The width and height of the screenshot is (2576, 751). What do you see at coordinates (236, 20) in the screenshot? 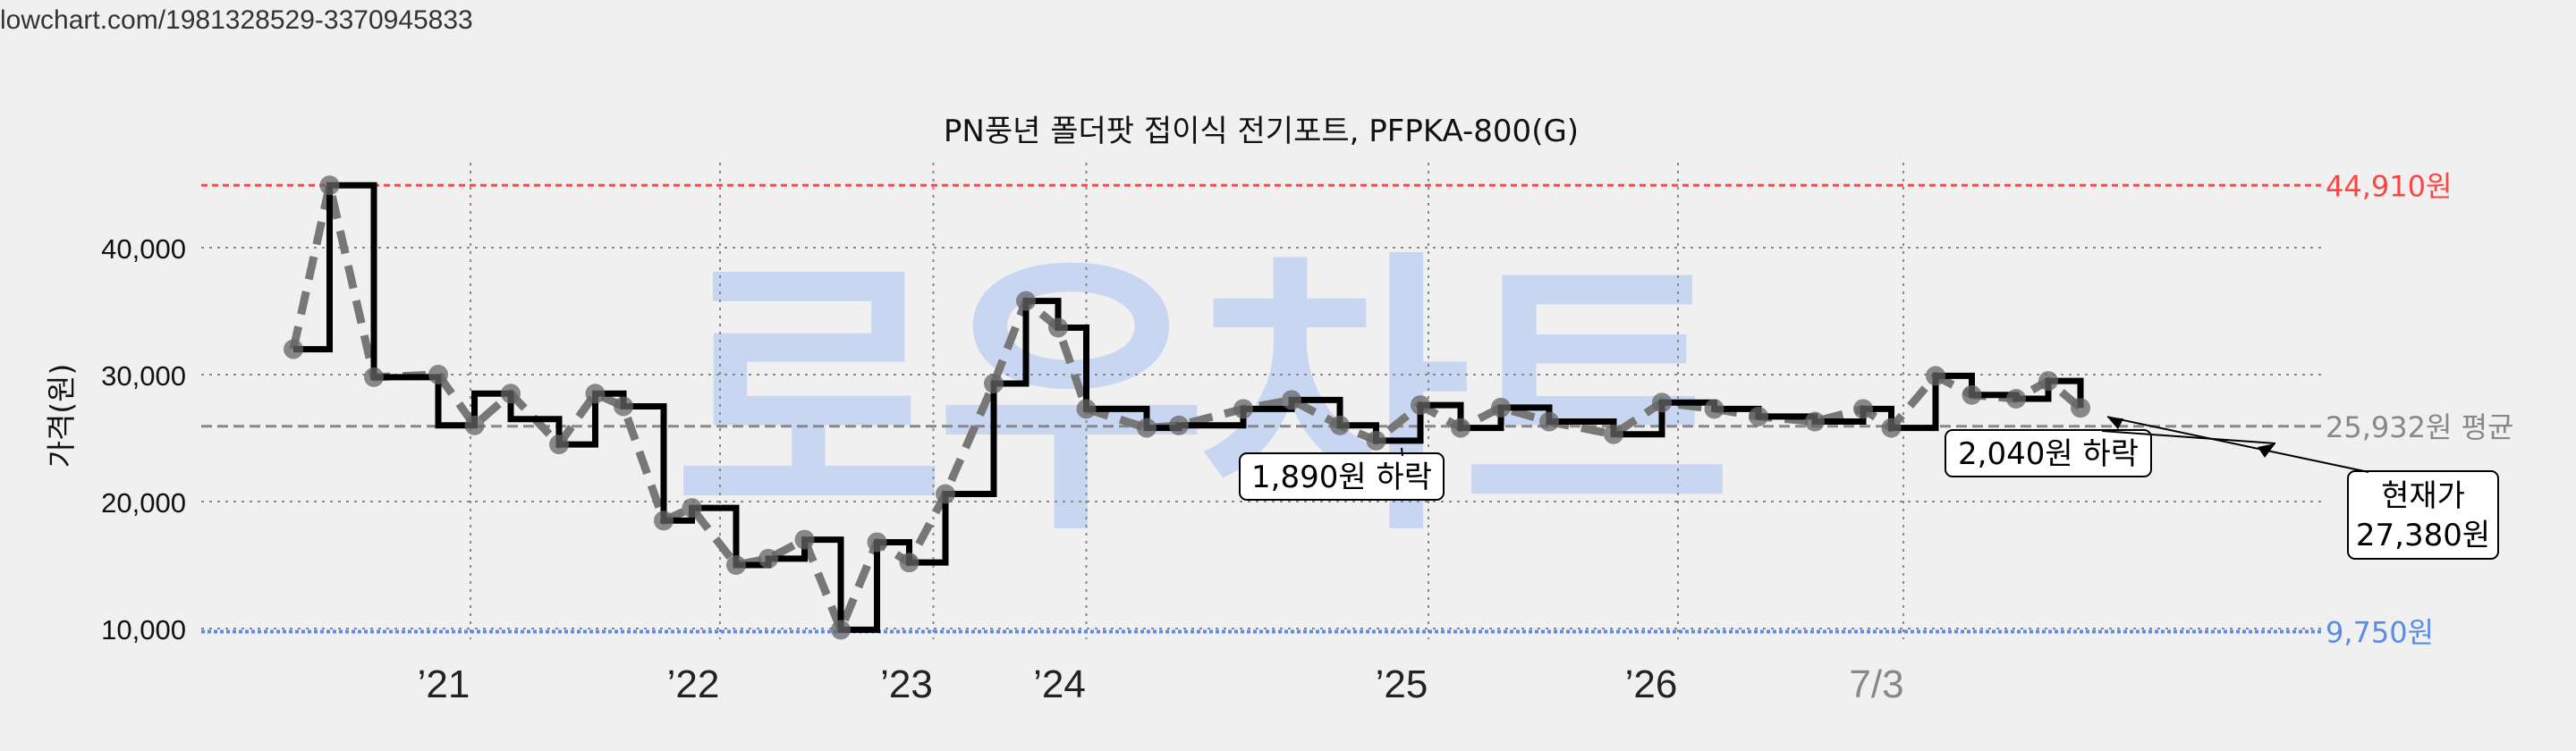
I see `source-url: lowchart.com/1981328529-3370945833` at bounding box center [236, 20].